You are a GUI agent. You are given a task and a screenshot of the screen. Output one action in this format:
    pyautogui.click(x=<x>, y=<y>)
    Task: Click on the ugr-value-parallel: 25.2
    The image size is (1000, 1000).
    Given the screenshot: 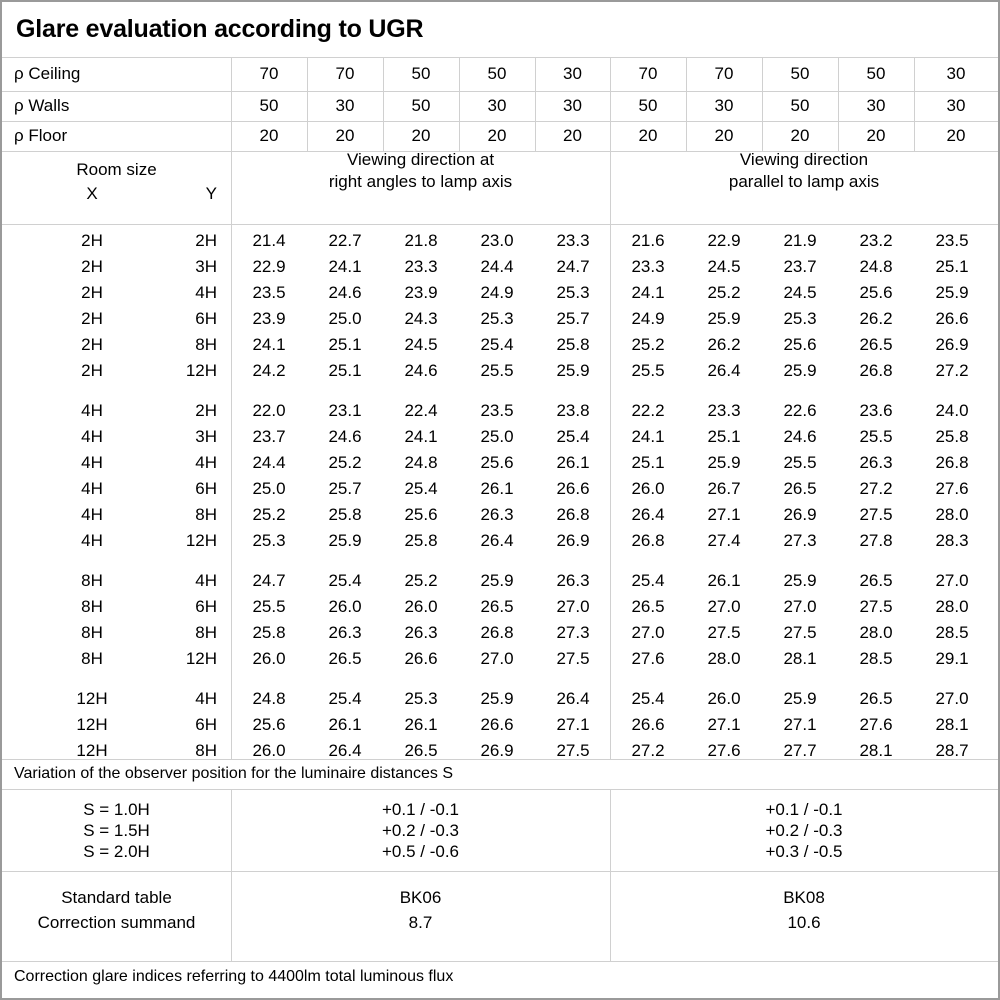 What is the action you would take?
    pyautogui.click(x=648, y=344)
    